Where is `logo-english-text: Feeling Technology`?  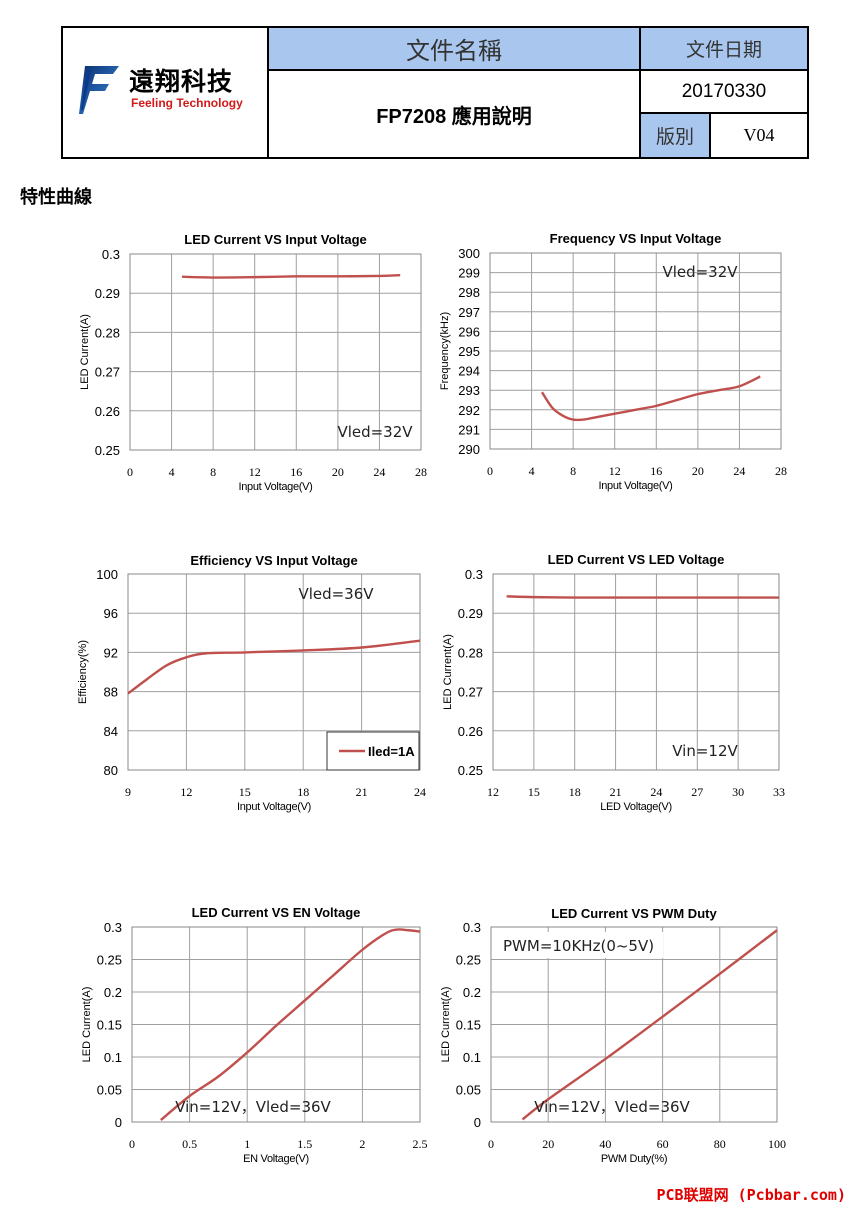
logo-english-text: Feeling Technology is located at coordinates (187, 103).